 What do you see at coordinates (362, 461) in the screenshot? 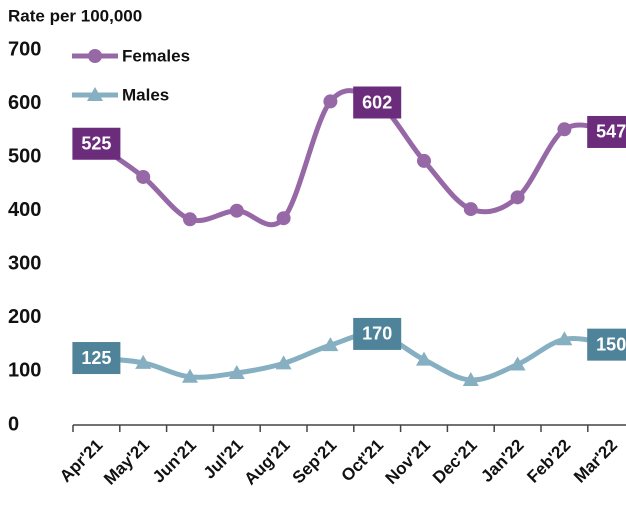
I see `x-tick-label: Oct'21` at bounding box center [362, 461].